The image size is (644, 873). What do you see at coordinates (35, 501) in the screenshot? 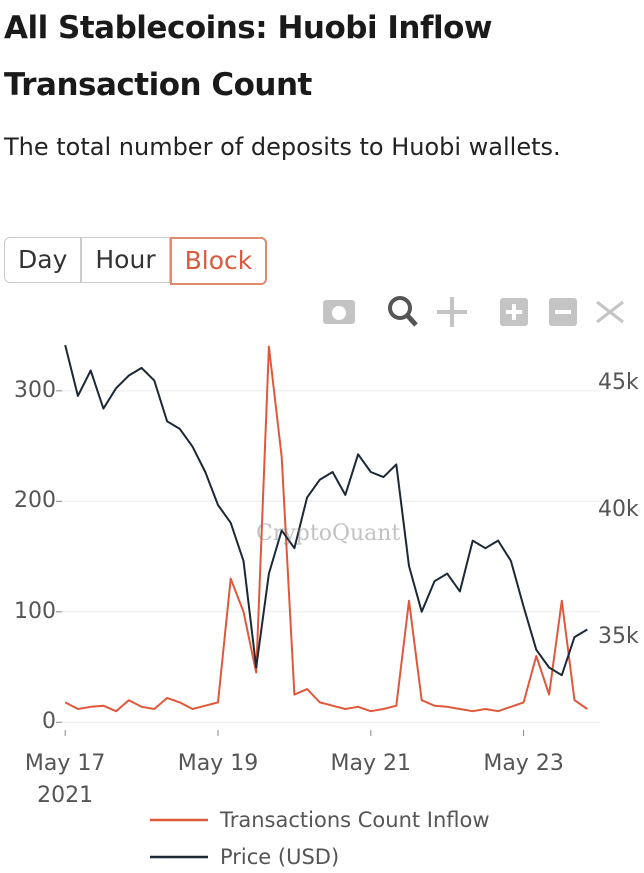
I see `y-tick-label: 200` at bounding box center [35, 501].